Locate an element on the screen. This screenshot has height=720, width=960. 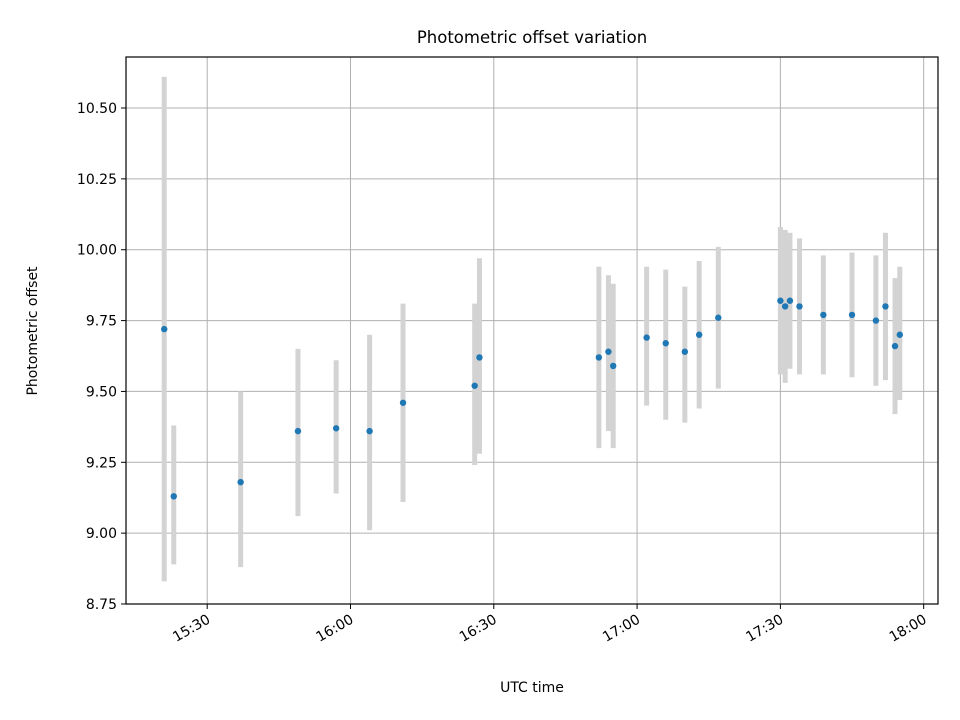
x-axis-label: UTC time is located at coordinates (532, 688).